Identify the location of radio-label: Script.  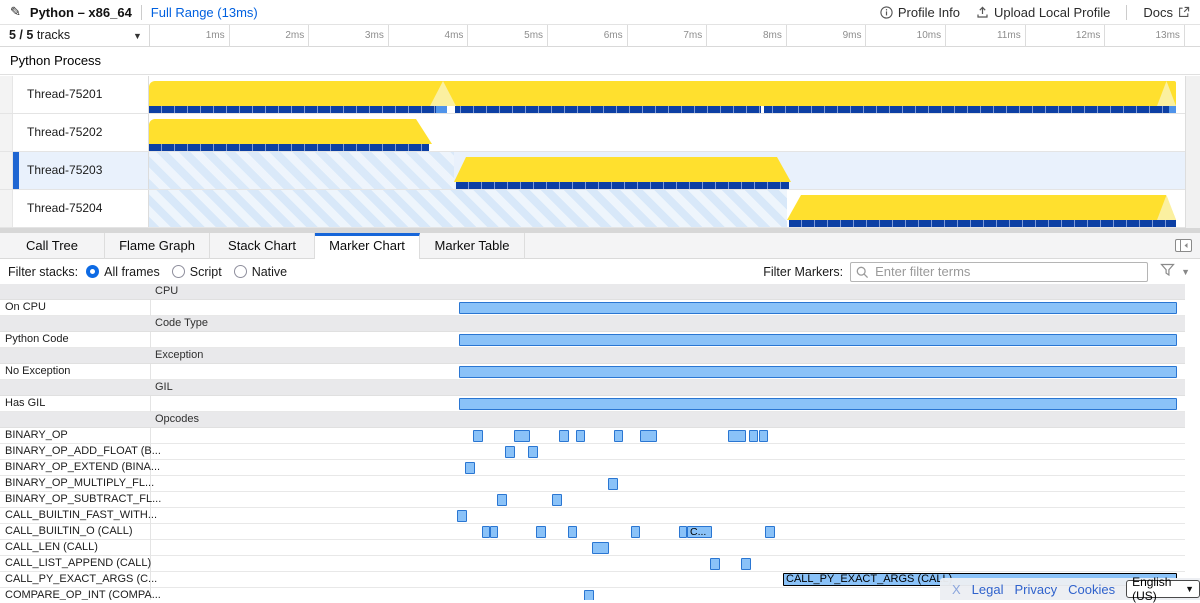
(205, 271).